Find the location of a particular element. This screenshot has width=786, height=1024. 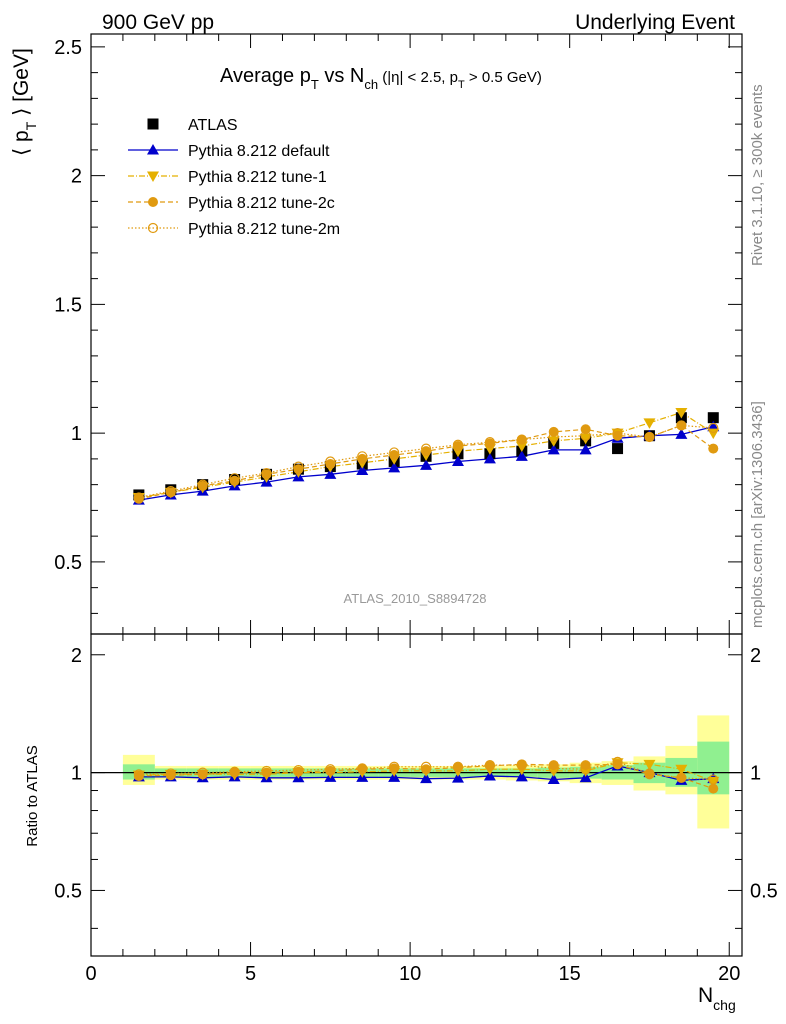

title-main: Average p is located at coordinates (265, 76).